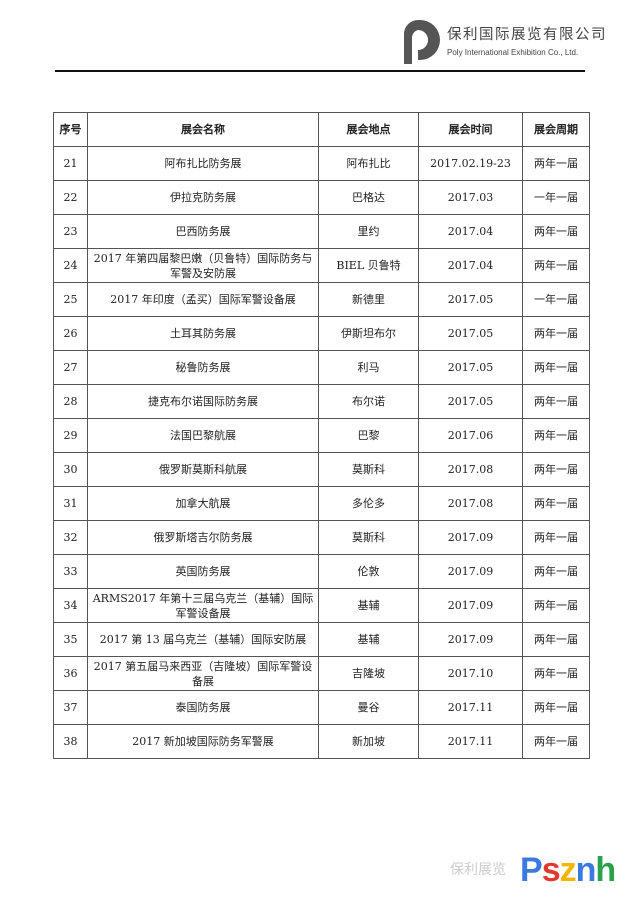 Image resolution: width=640 pixels, height=905 pixels. What do you see at coordinates (203, 469) in the screenshot?
I see `exhibition-name: 俄罗斯莫斯科航展` at bounding box center [203, 469].